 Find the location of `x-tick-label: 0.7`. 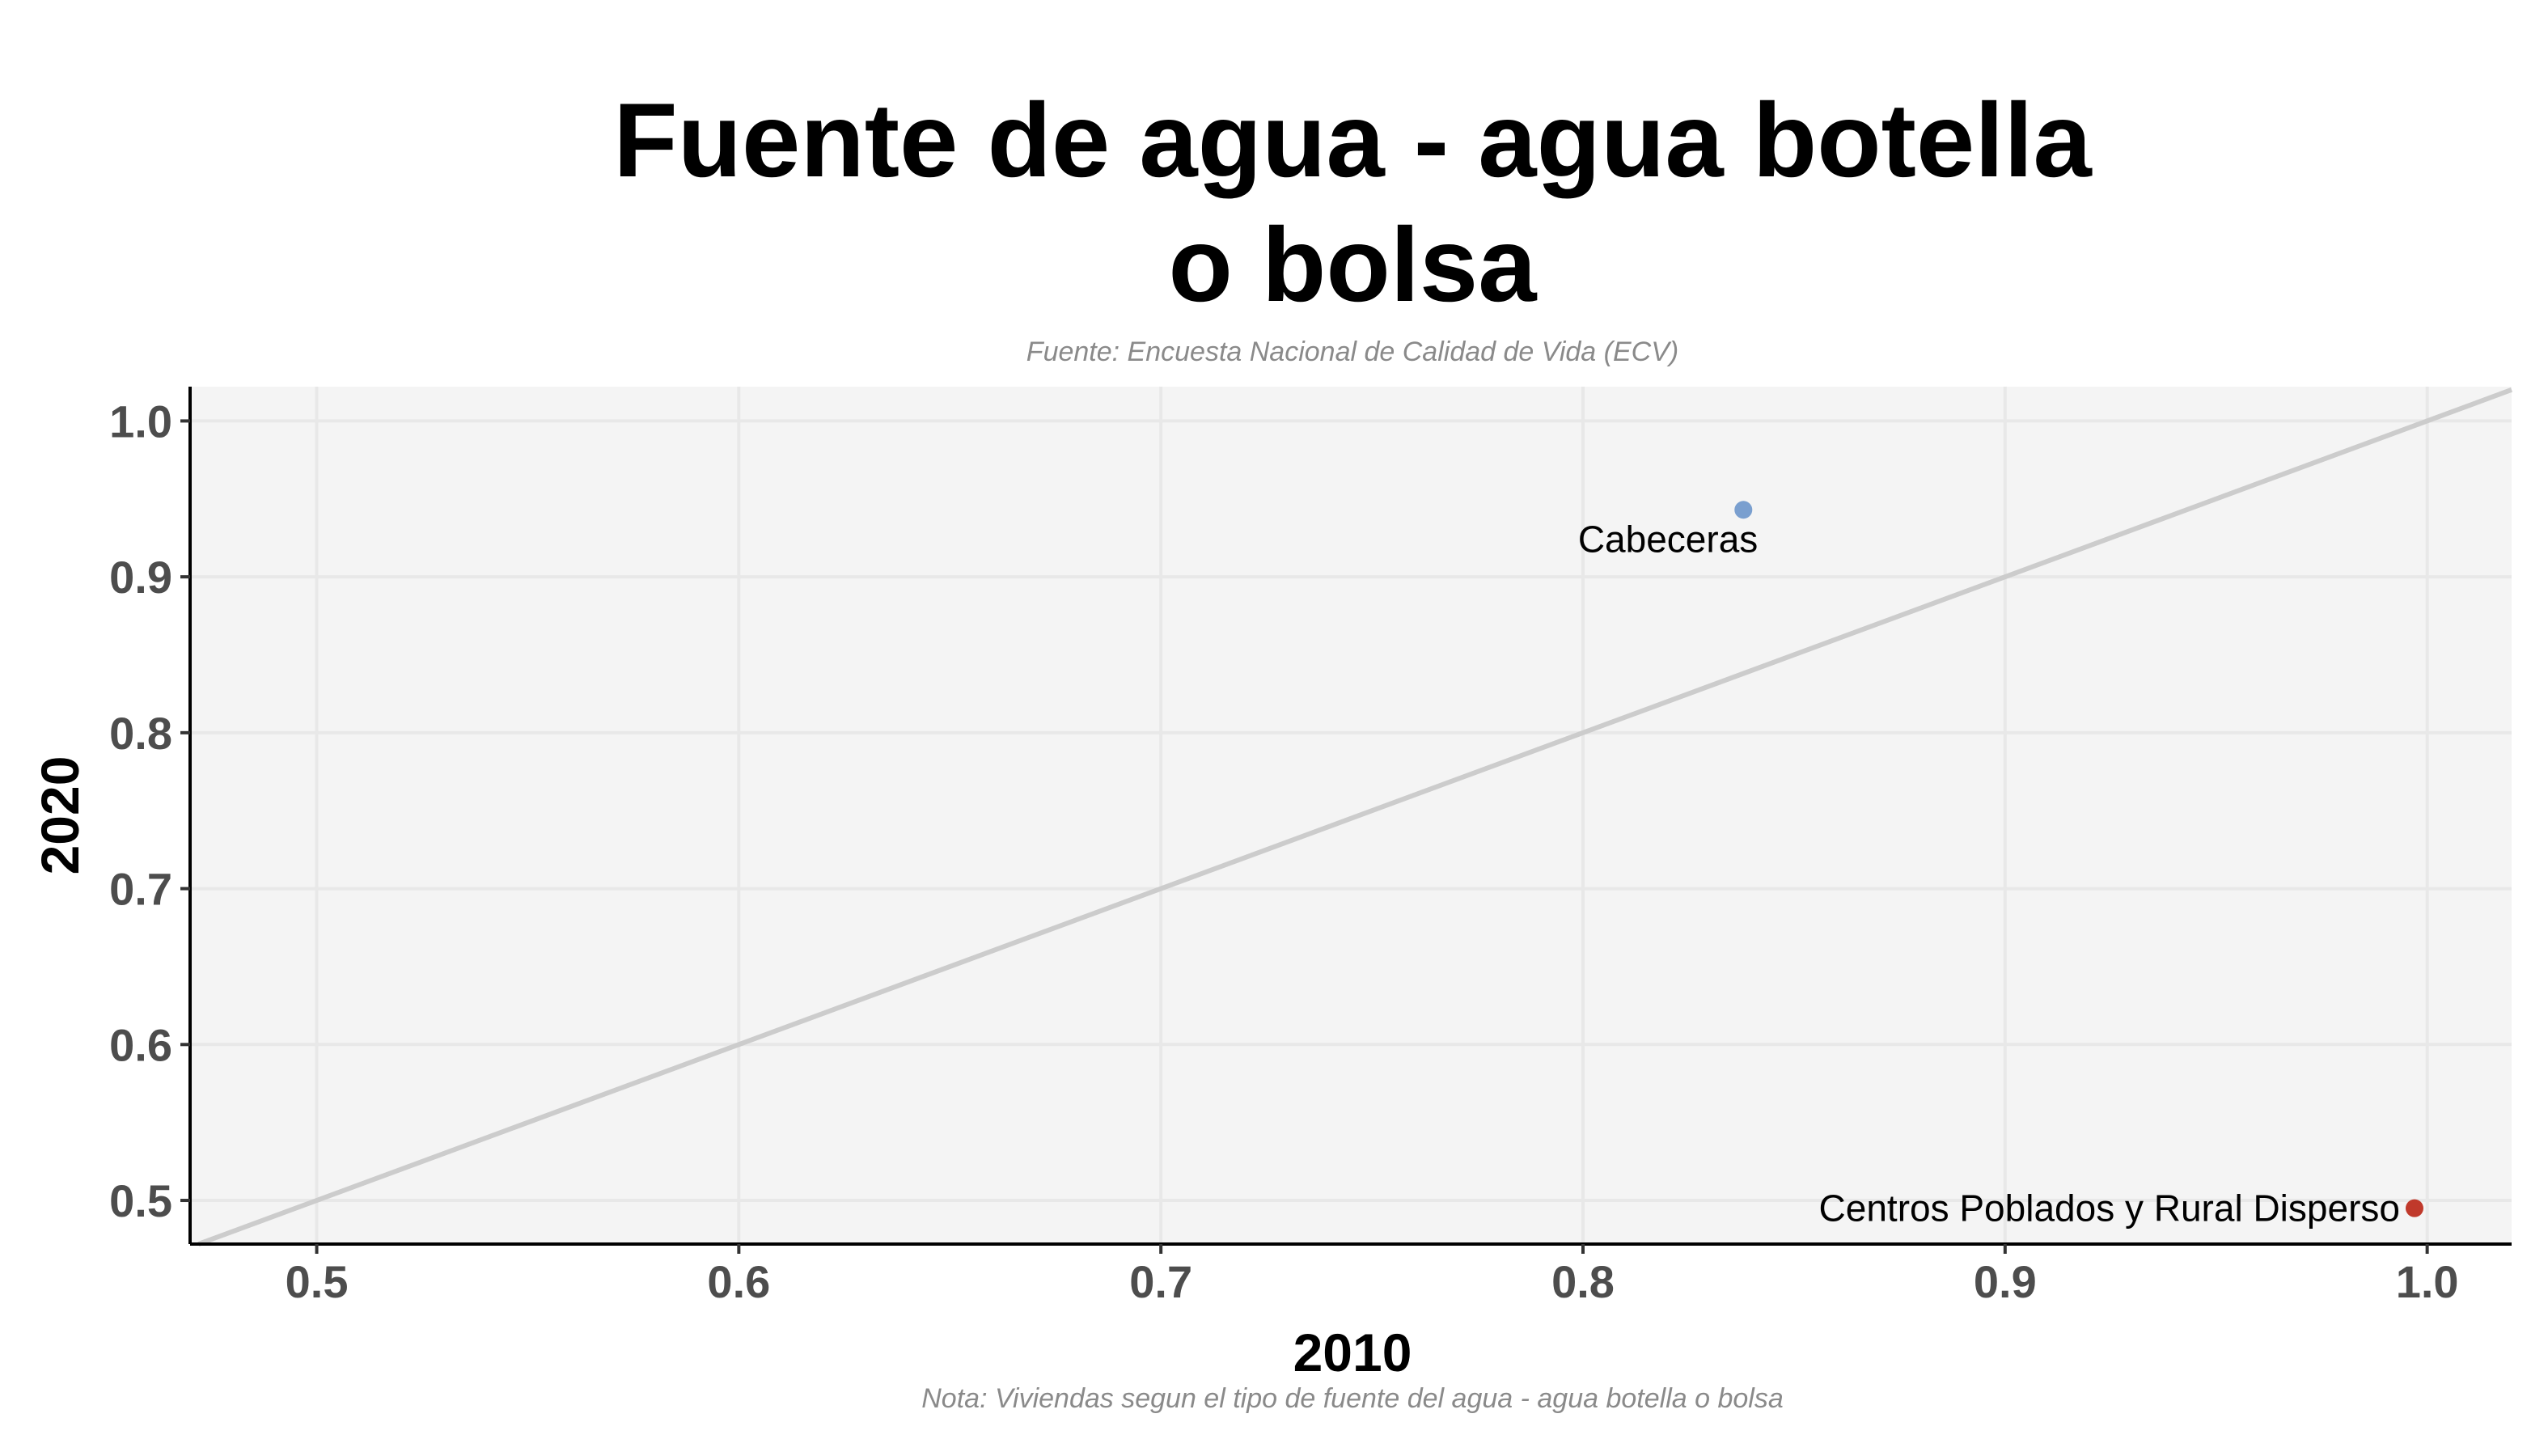

x-tick-label: 0.7 is located at coordinates (1160, 1281).